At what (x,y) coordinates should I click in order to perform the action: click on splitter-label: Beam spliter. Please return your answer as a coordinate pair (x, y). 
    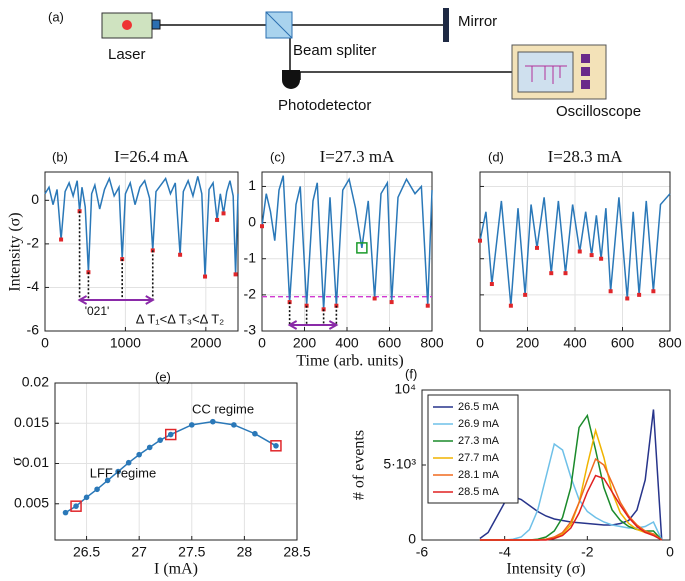
    Looking at the image, I should click on (334, 50).